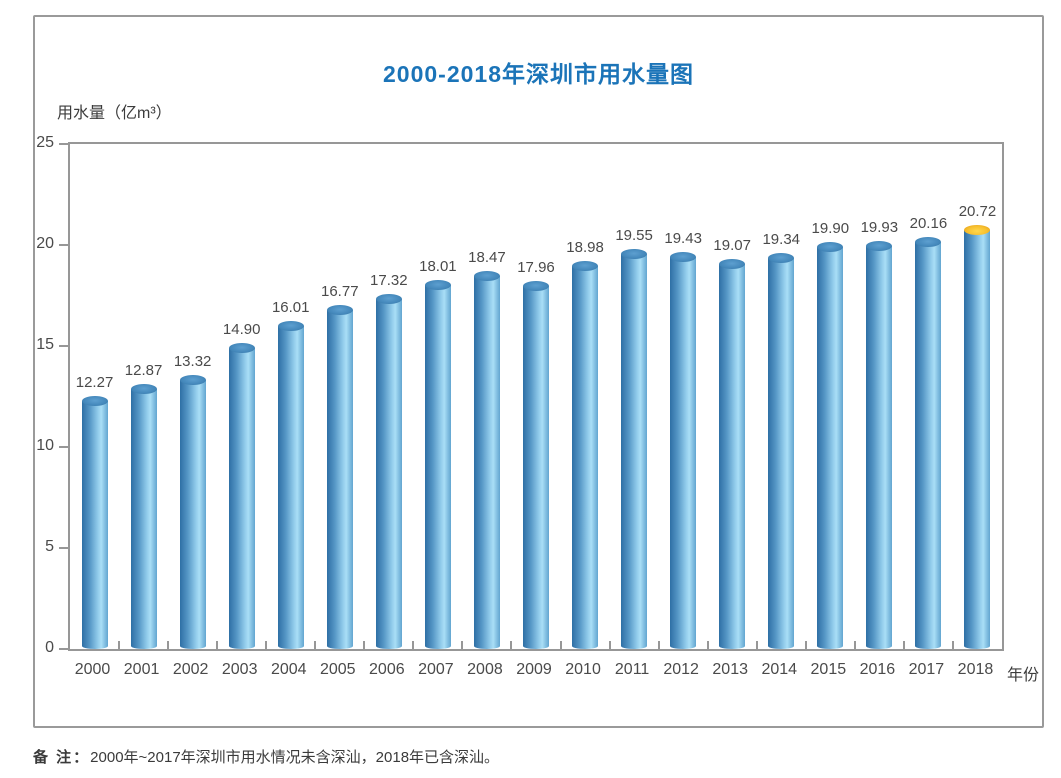  I want to click on bar-value-label: 19.55, so click(634, 236).